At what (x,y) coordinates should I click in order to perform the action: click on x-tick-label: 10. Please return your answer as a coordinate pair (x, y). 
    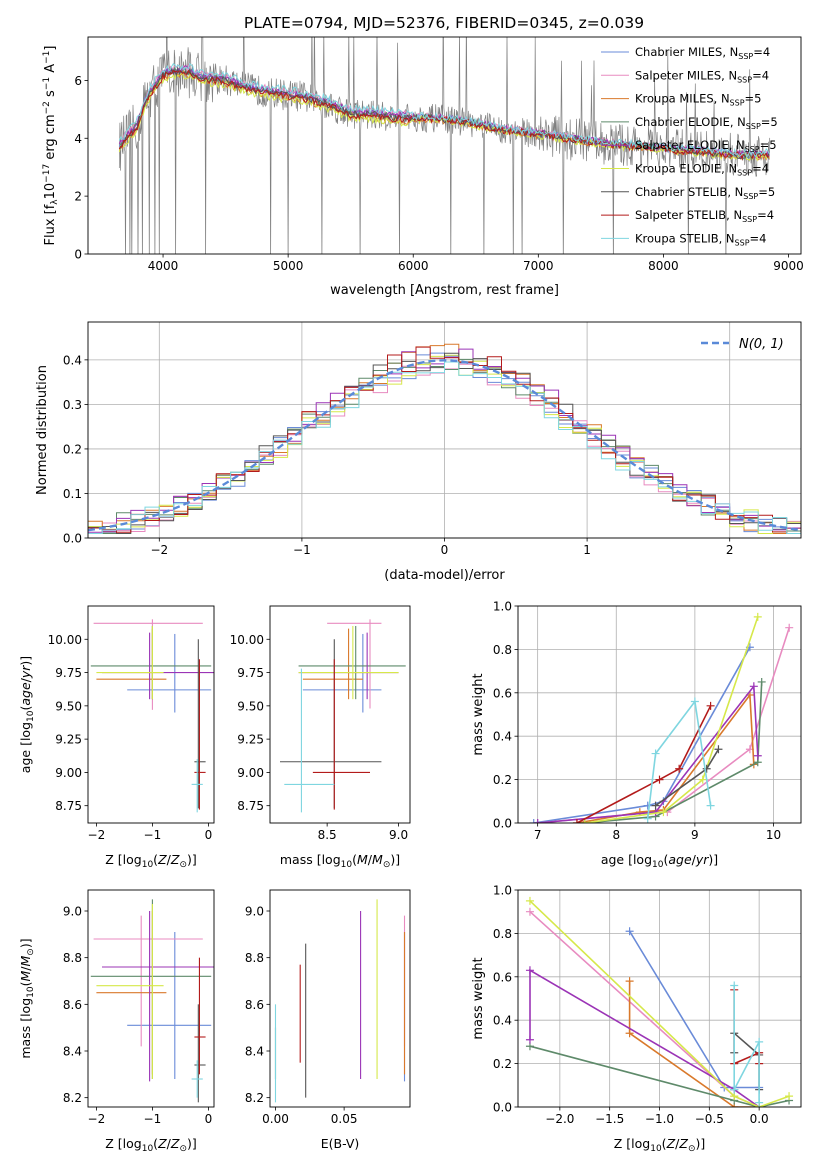
    Looking at the image, I should click on (773, 835).